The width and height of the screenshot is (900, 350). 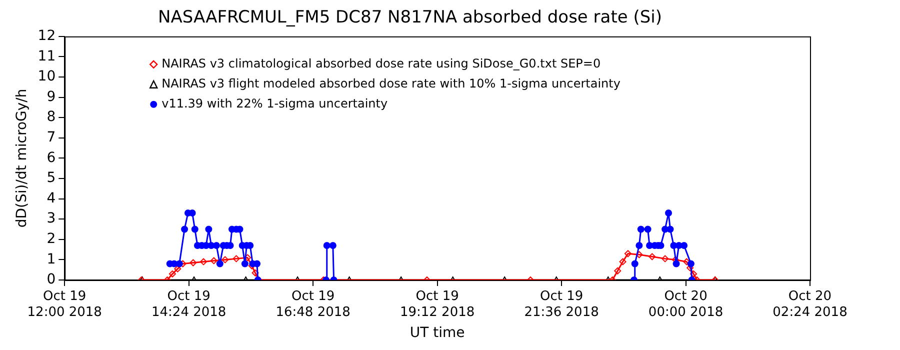 I want to click on y-tick-label: 8, so click(x=51, y=117).